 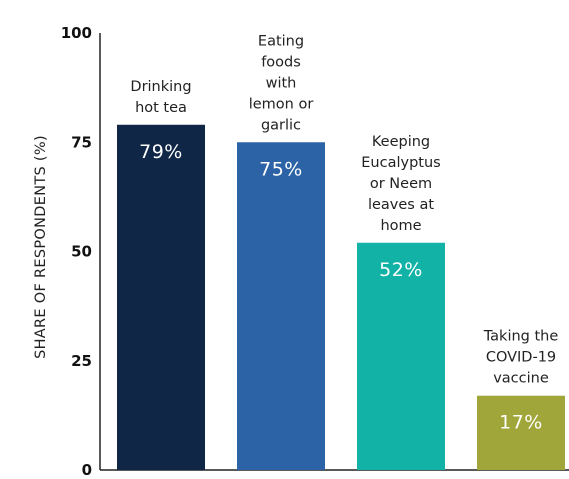 What do you see at coordinates (401, 205) in the screenshot?
I see `category-label: leaves at` at bounding box center [401, 205].